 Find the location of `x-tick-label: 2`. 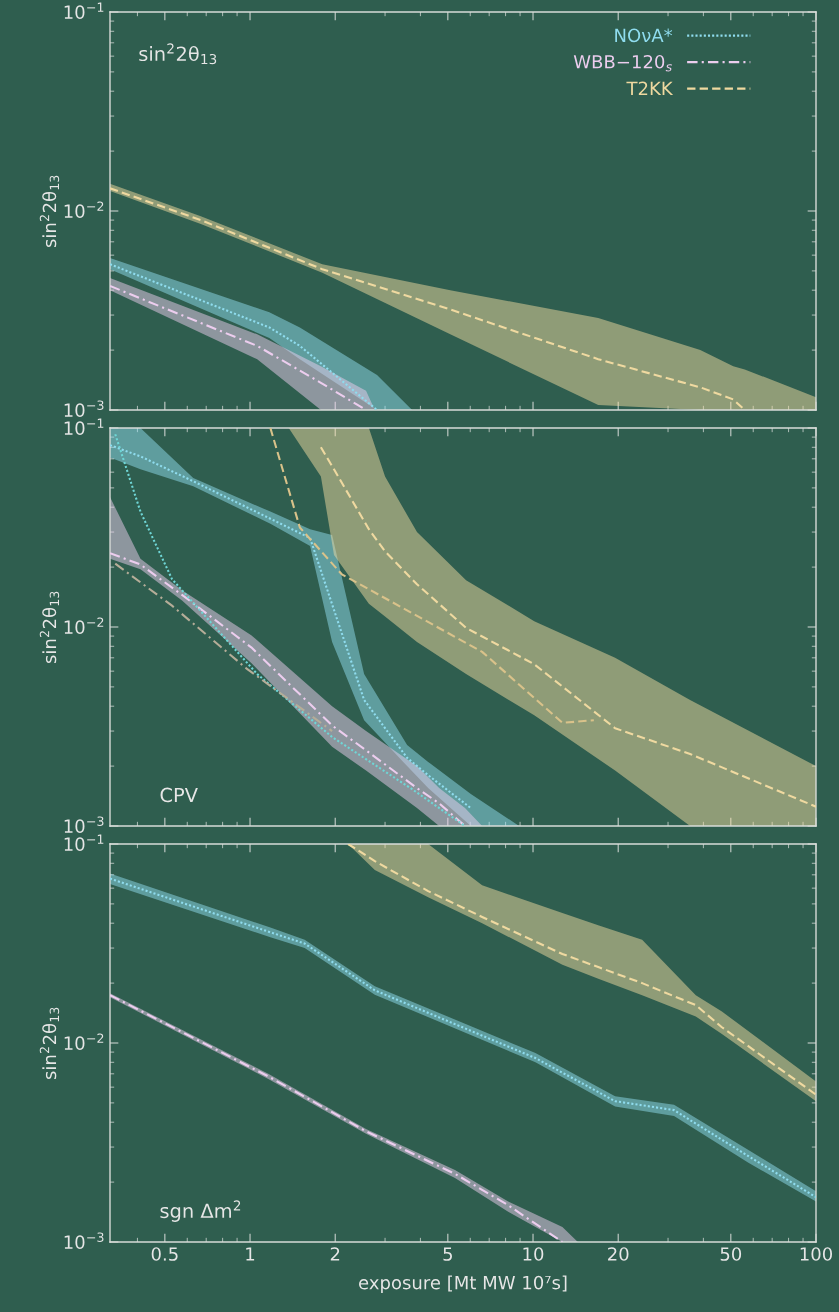

x-tick-label: 2 is located at coordinates (335, 1254).